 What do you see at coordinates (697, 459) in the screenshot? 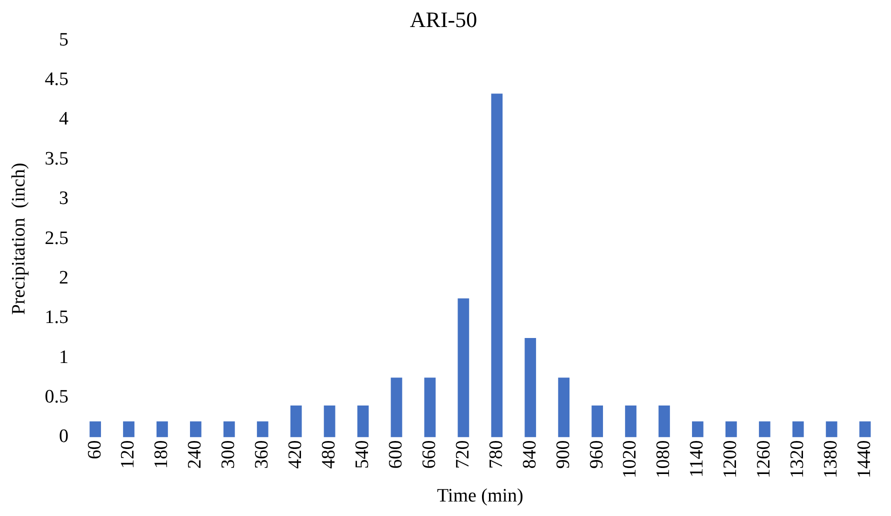
I see `x-tick-label: 1140` at bounding box center [697, 459].